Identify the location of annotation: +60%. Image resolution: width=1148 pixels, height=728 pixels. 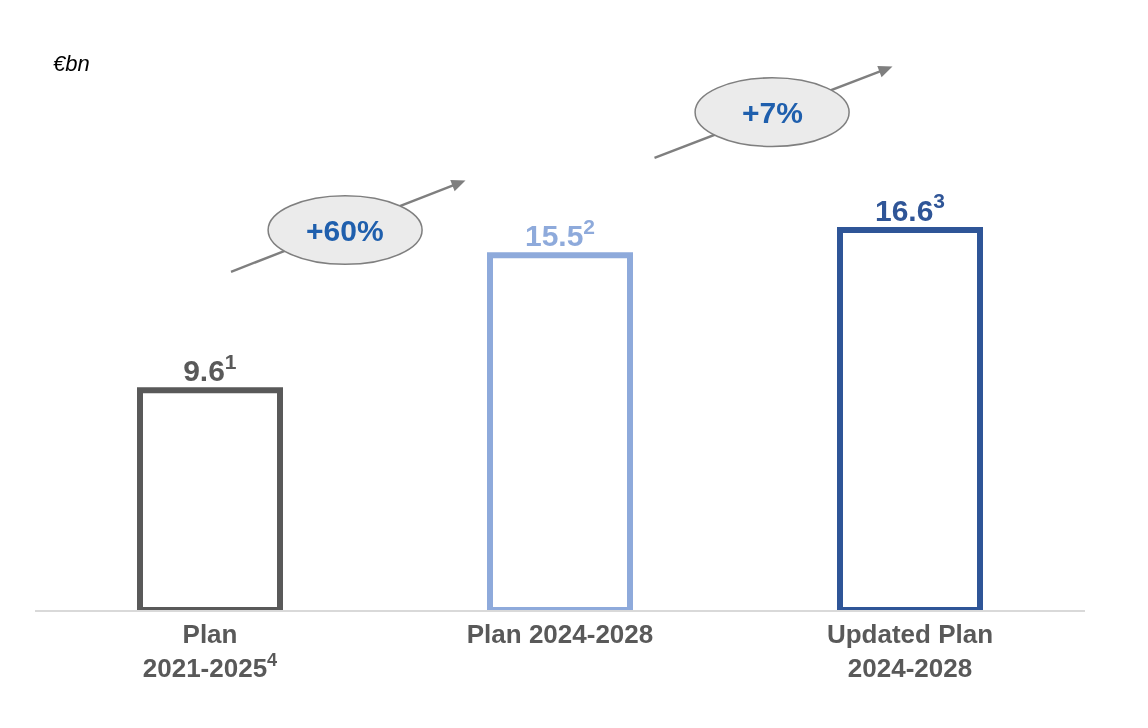
(345, 230).